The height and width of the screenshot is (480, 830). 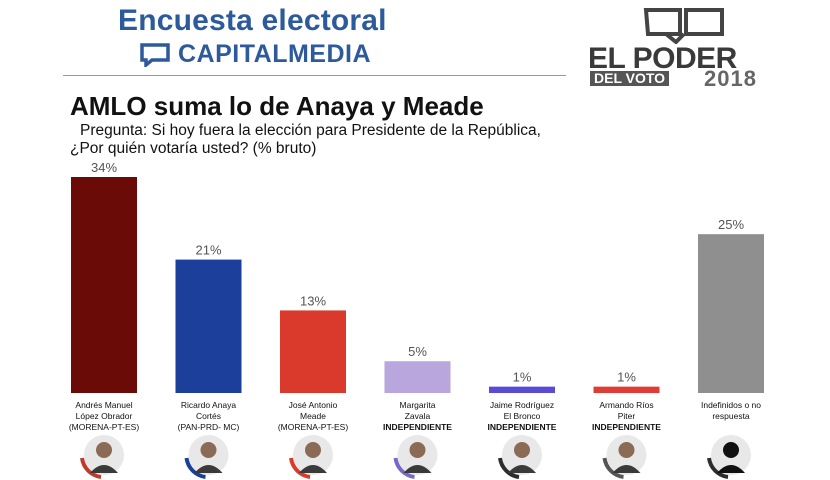 I want to click on data-label: 5%, so click(x=417, y=351).